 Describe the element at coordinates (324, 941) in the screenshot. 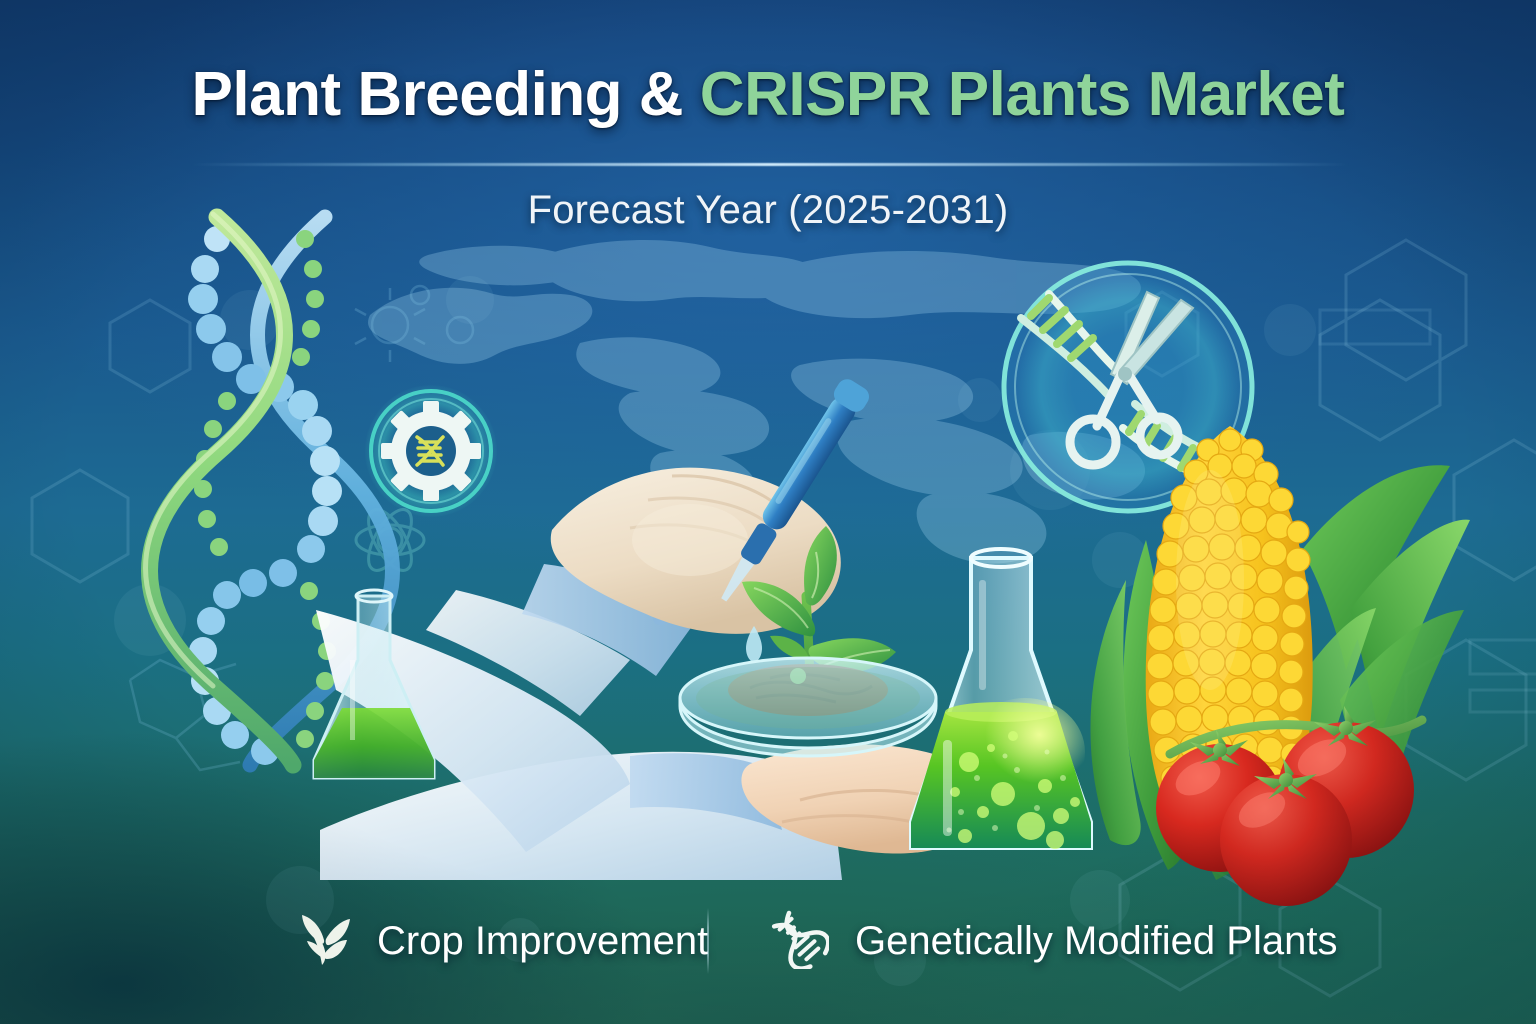

I see `leaf-sprout-icon` at that location.